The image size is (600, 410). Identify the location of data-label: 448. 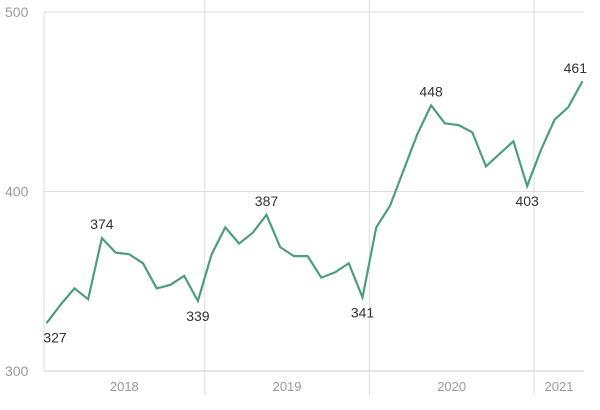
(431, 91).